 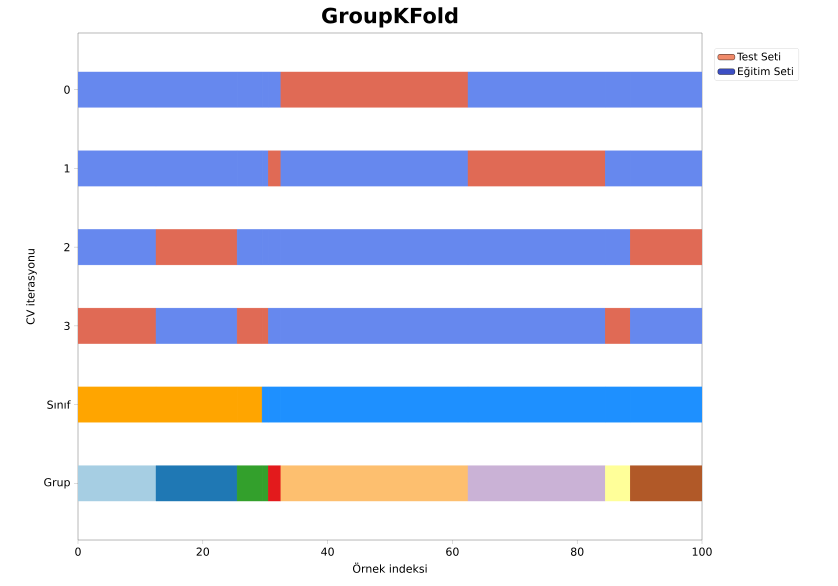 What do you see at coordinates (78, 552) in the screenshot?
I see `x-tick-label: 0` at bounding box center [78, 552].